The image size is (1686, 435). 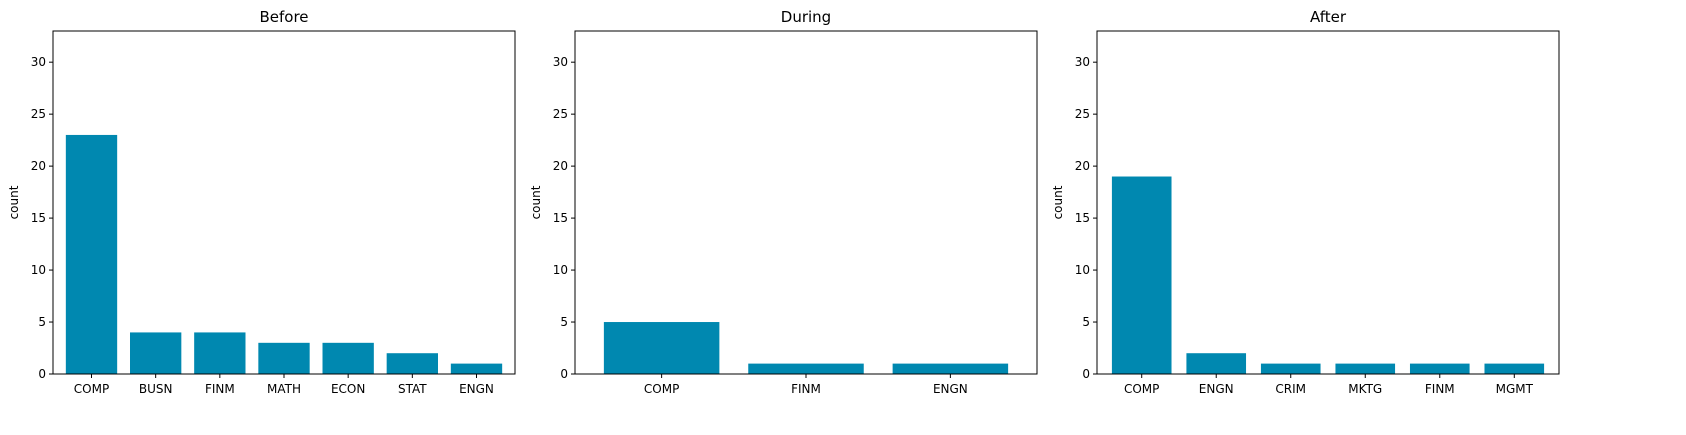 I want to click on bar-mktg, so click(x=1365, y=368).